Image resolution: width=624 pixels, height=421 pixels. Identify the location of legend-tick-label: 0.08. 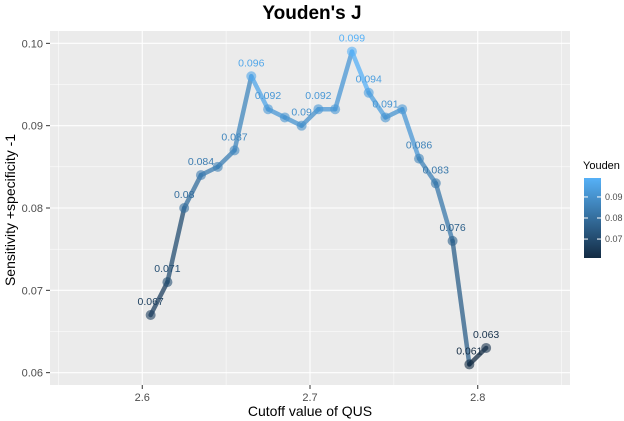
(614, 218).